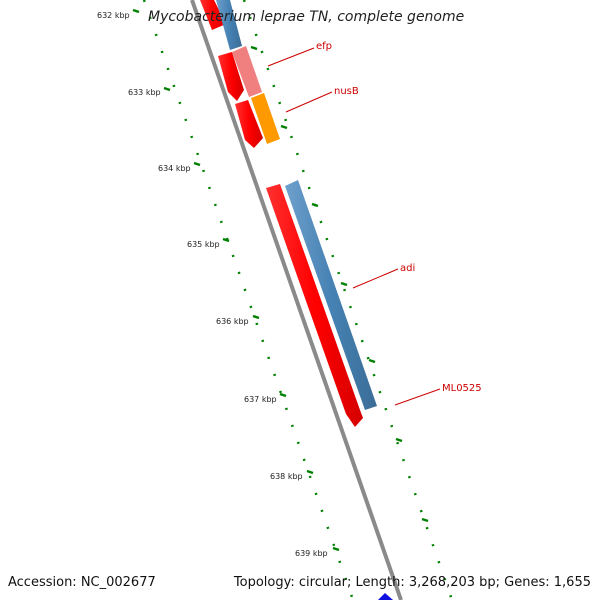 The height and width of the screenshot is (600, 600). I want to click on tick-label: 638 kbp, so click(286, 476).